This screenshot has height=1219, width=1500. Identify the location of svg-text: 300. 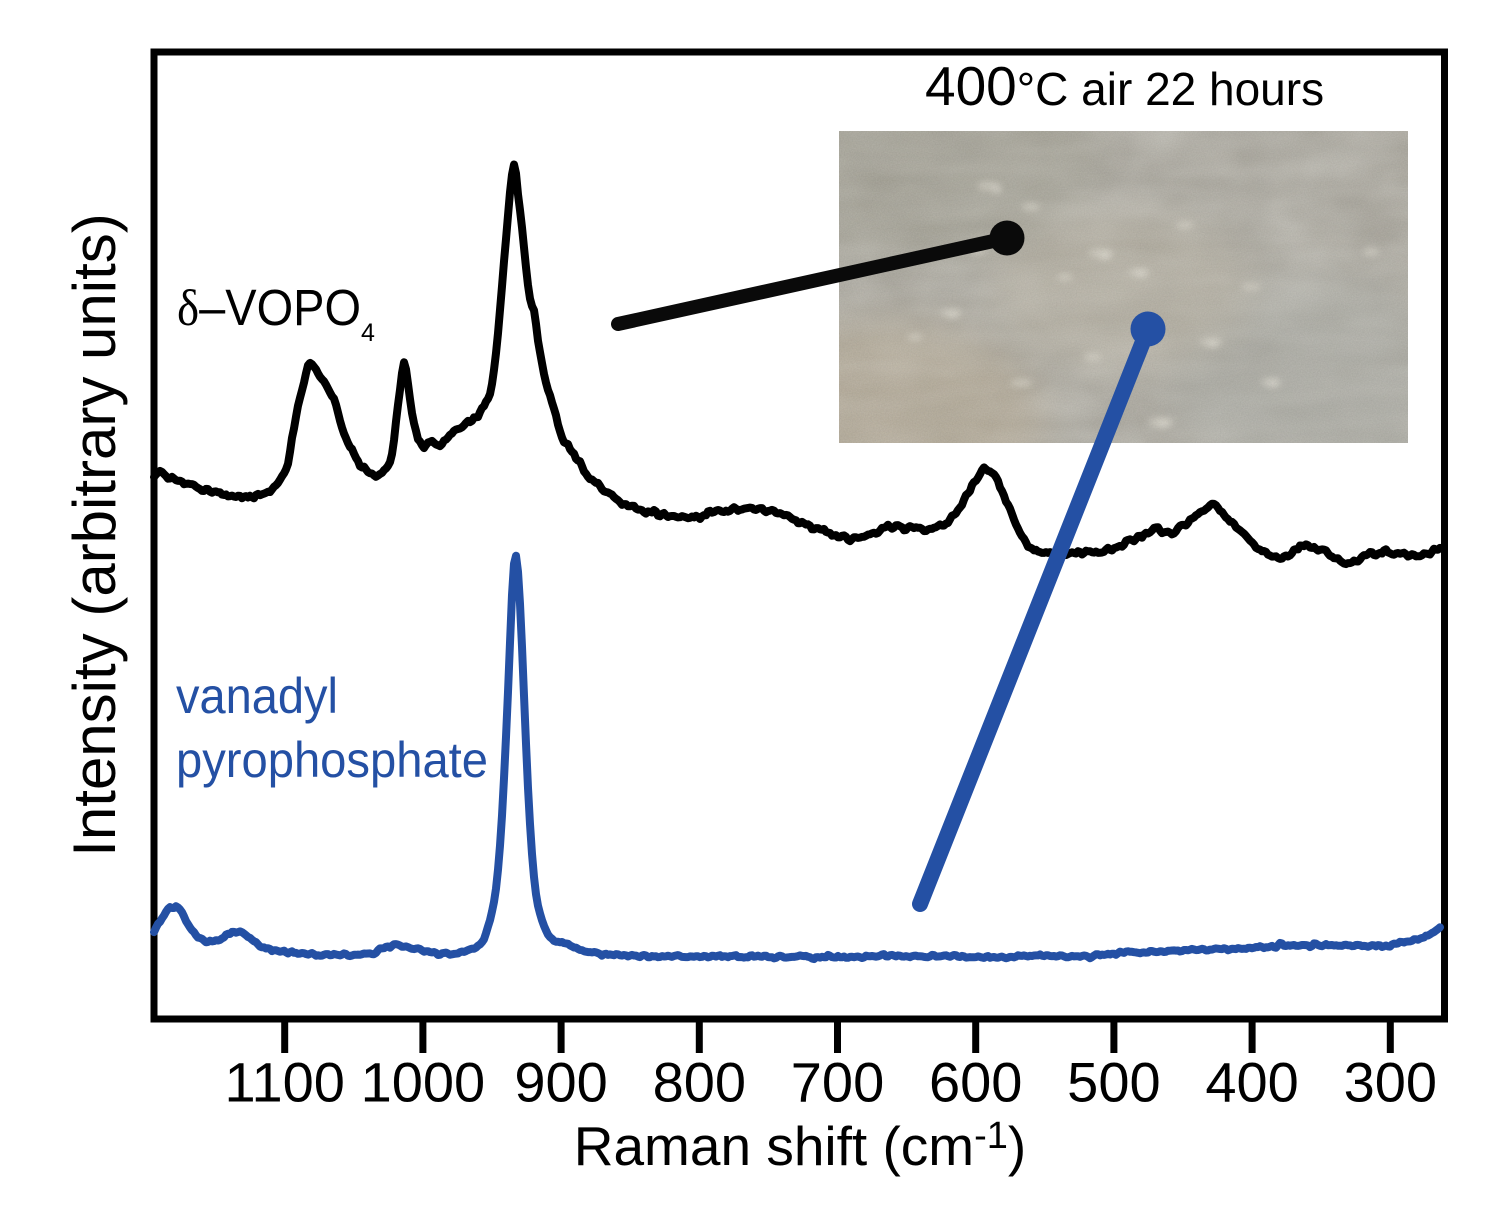
(1390, 1082).